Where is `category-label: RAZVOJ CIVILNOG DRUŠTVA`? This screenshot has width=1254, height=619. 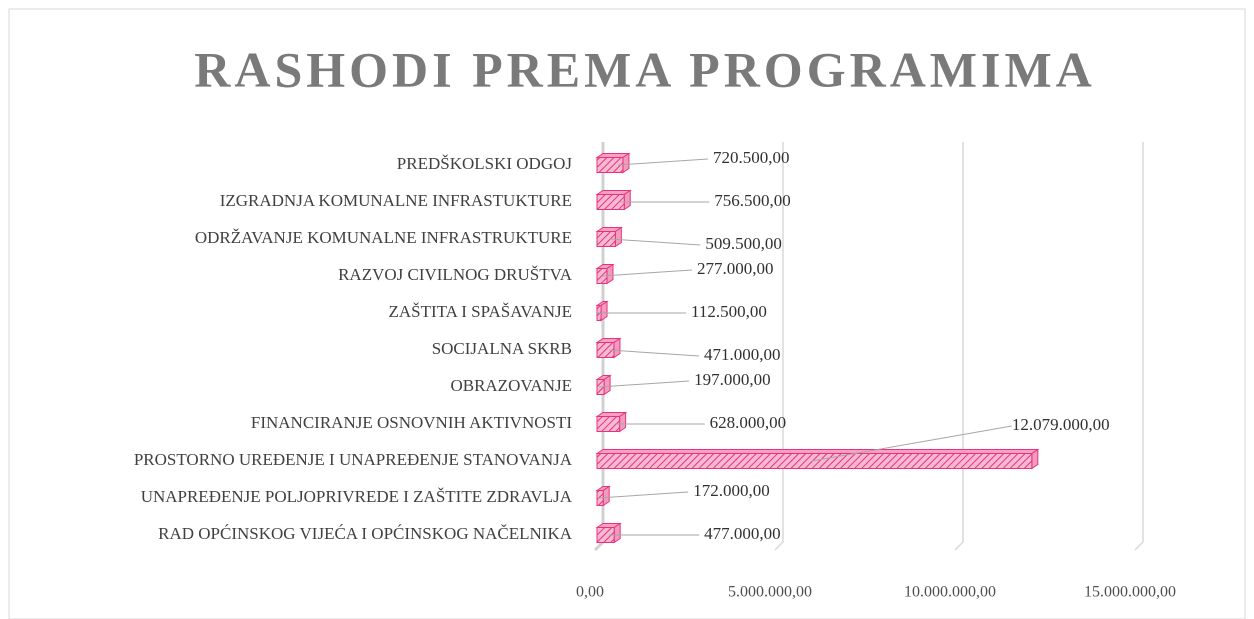
category-label: RAZVOJ CIVILNOG DRUŠTVA is located at coordinates (455, 274).